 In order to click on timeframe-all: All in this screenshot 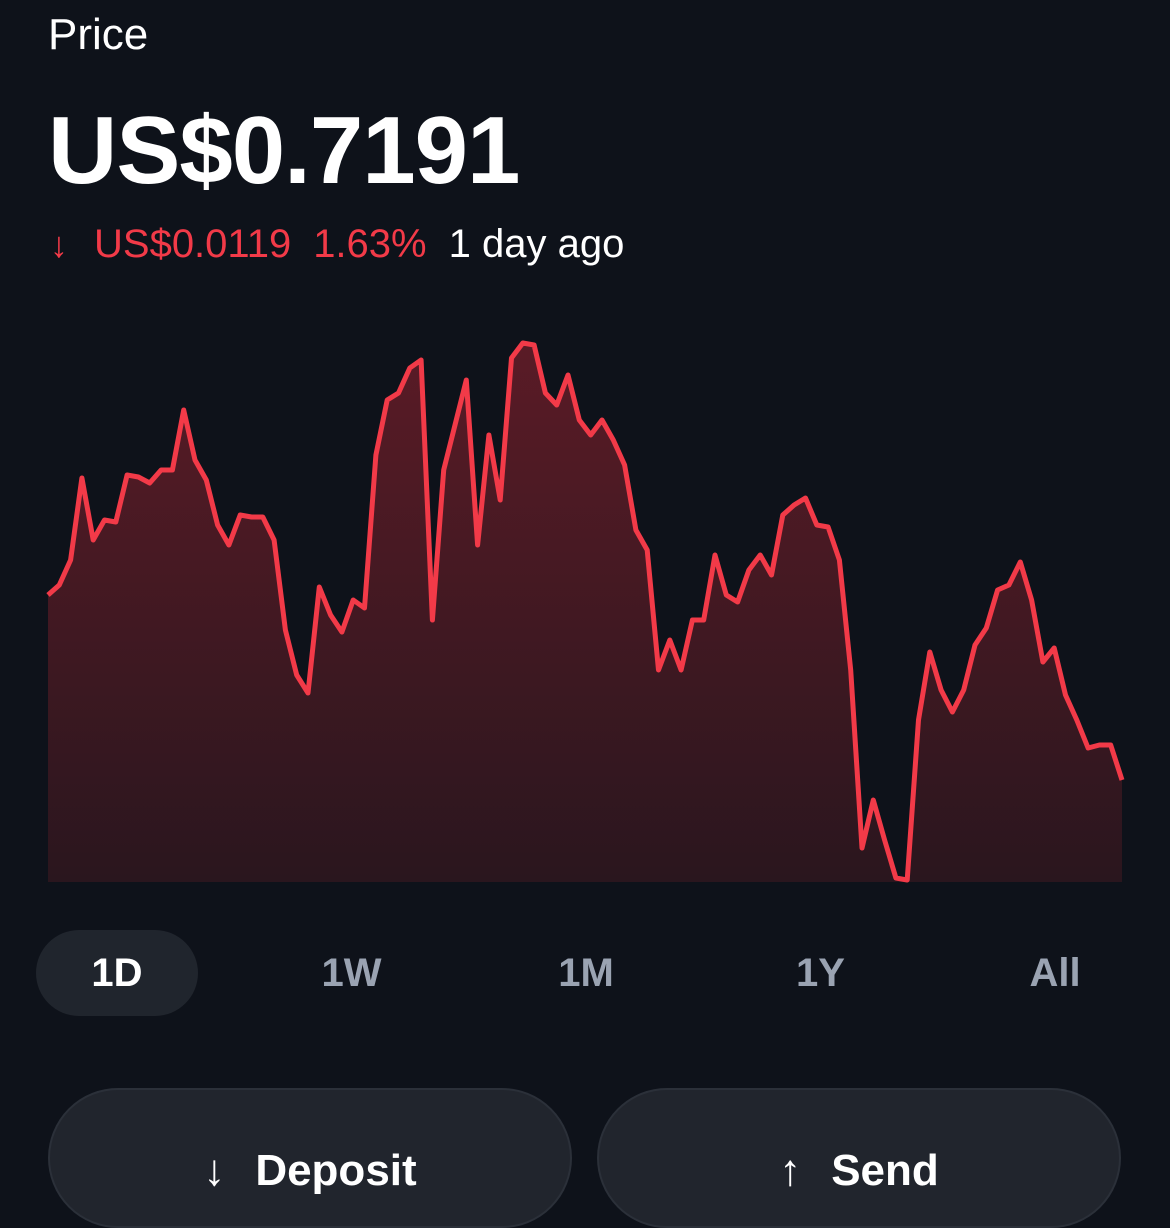, I will do `click(1055, 972)`.